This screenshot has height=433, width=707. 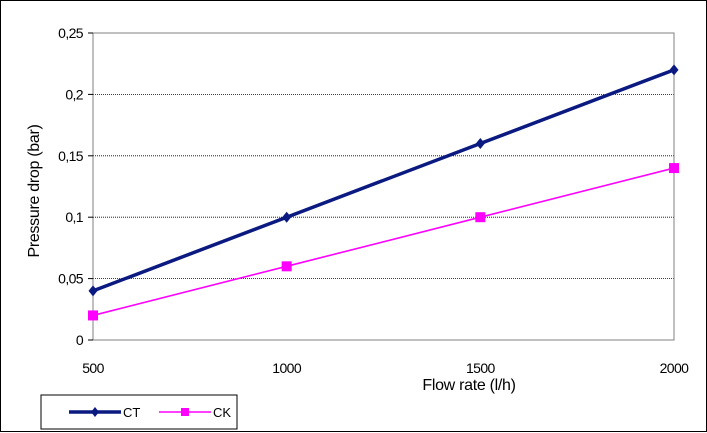 I want to click on legend-marker-ck, so click(x=185, y=412).